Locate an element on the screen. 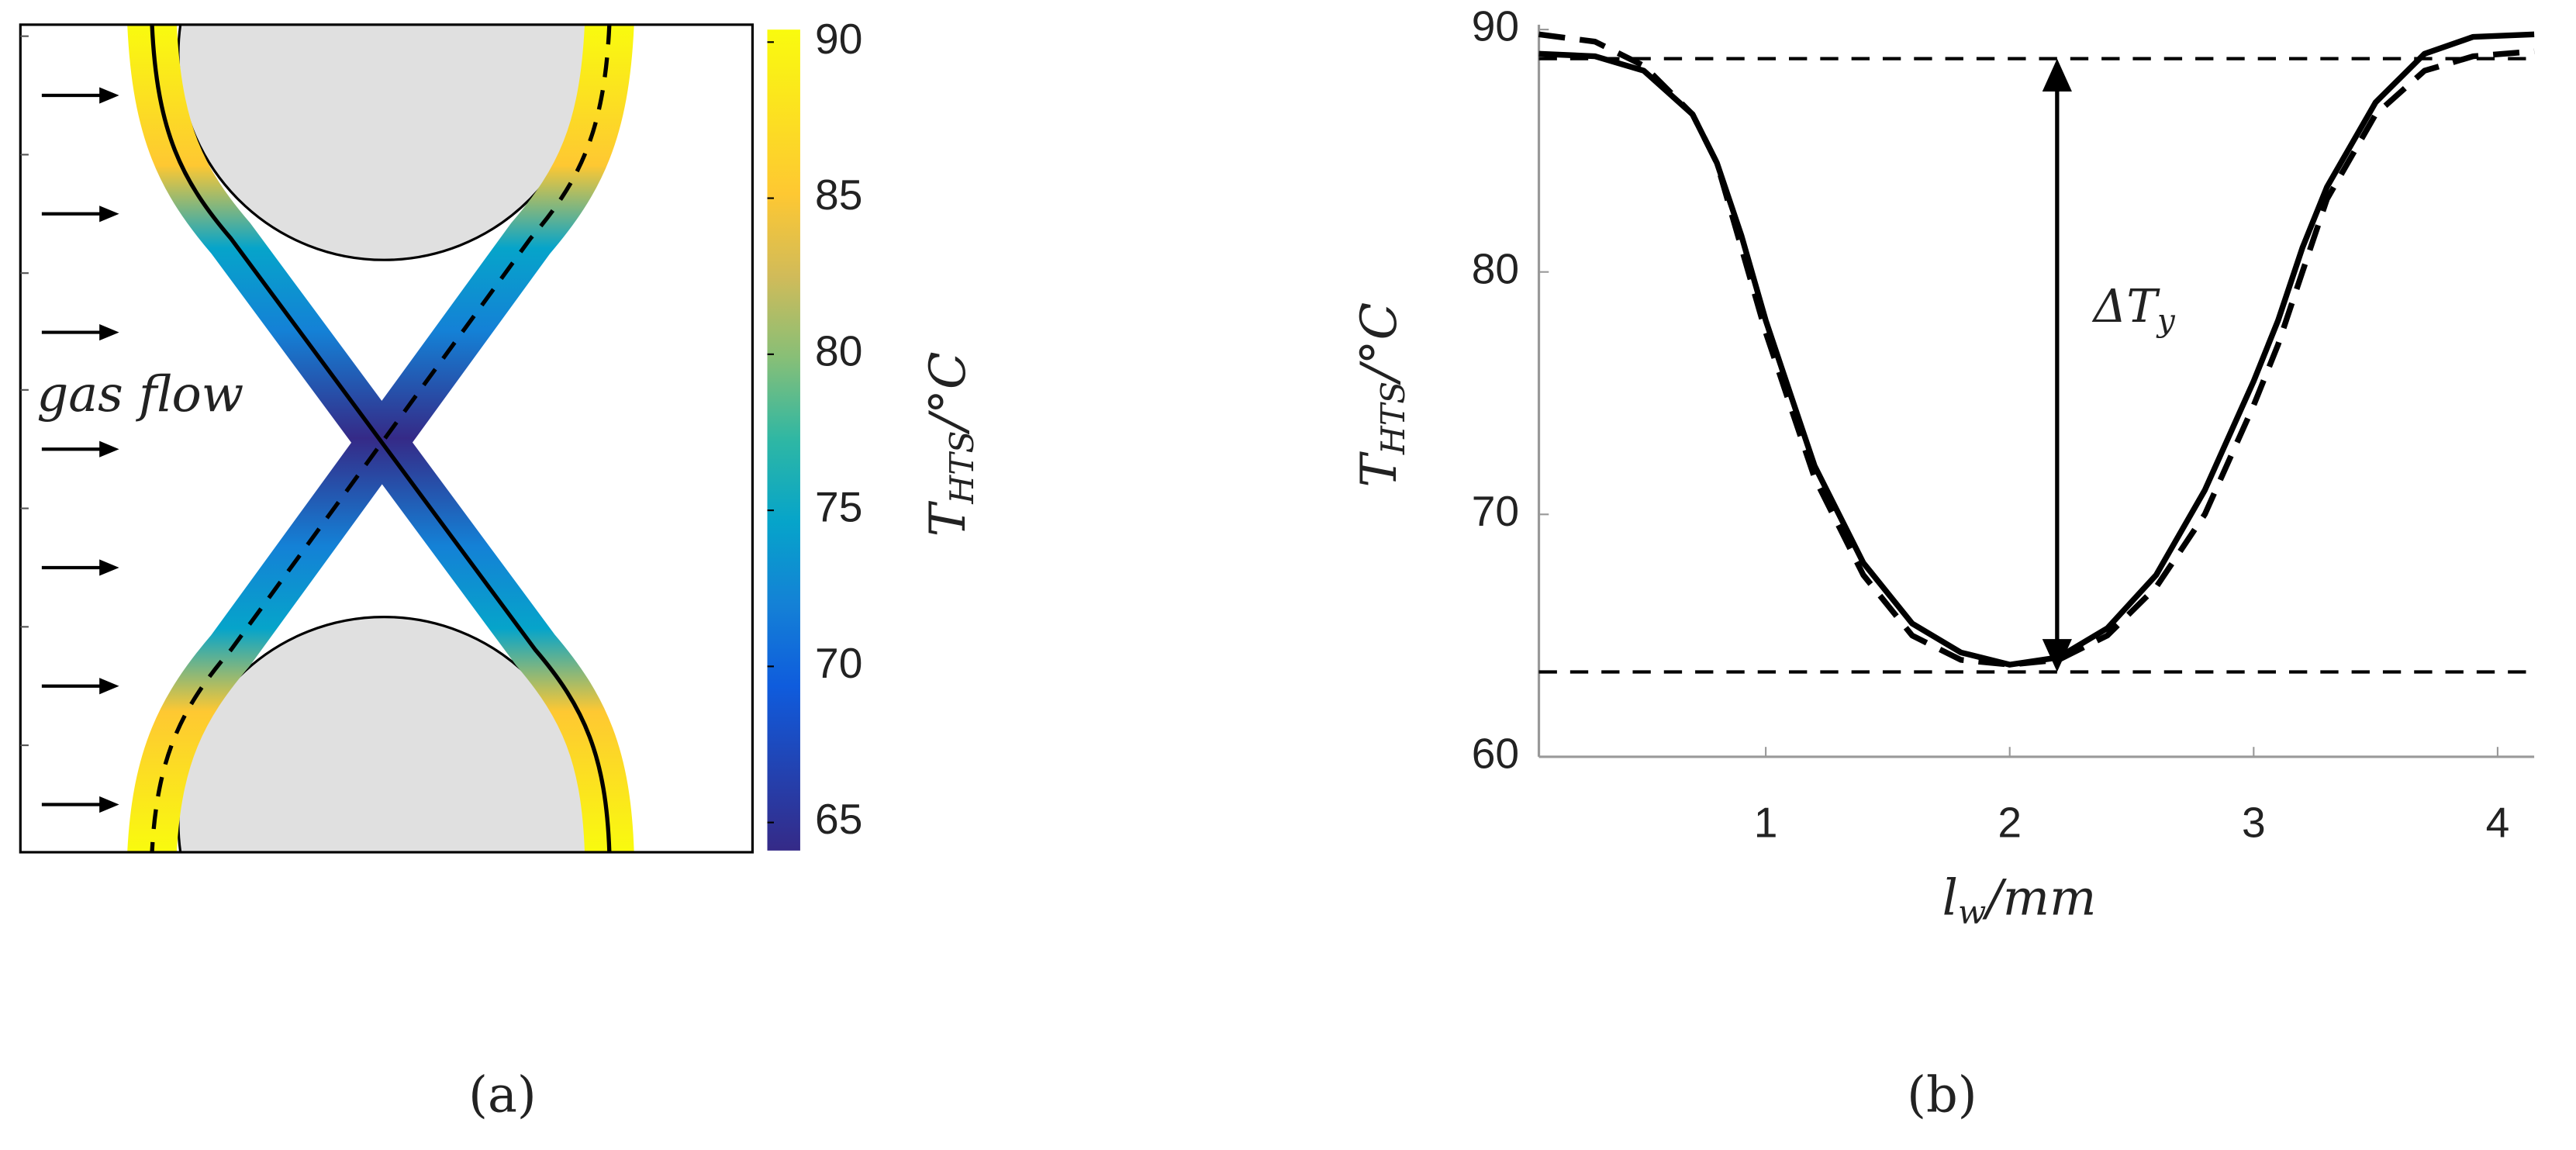 Image resolution: width=2576 pixels, height=1150 pixels. label-rest: /mm is located at coordinates (2039, 898).